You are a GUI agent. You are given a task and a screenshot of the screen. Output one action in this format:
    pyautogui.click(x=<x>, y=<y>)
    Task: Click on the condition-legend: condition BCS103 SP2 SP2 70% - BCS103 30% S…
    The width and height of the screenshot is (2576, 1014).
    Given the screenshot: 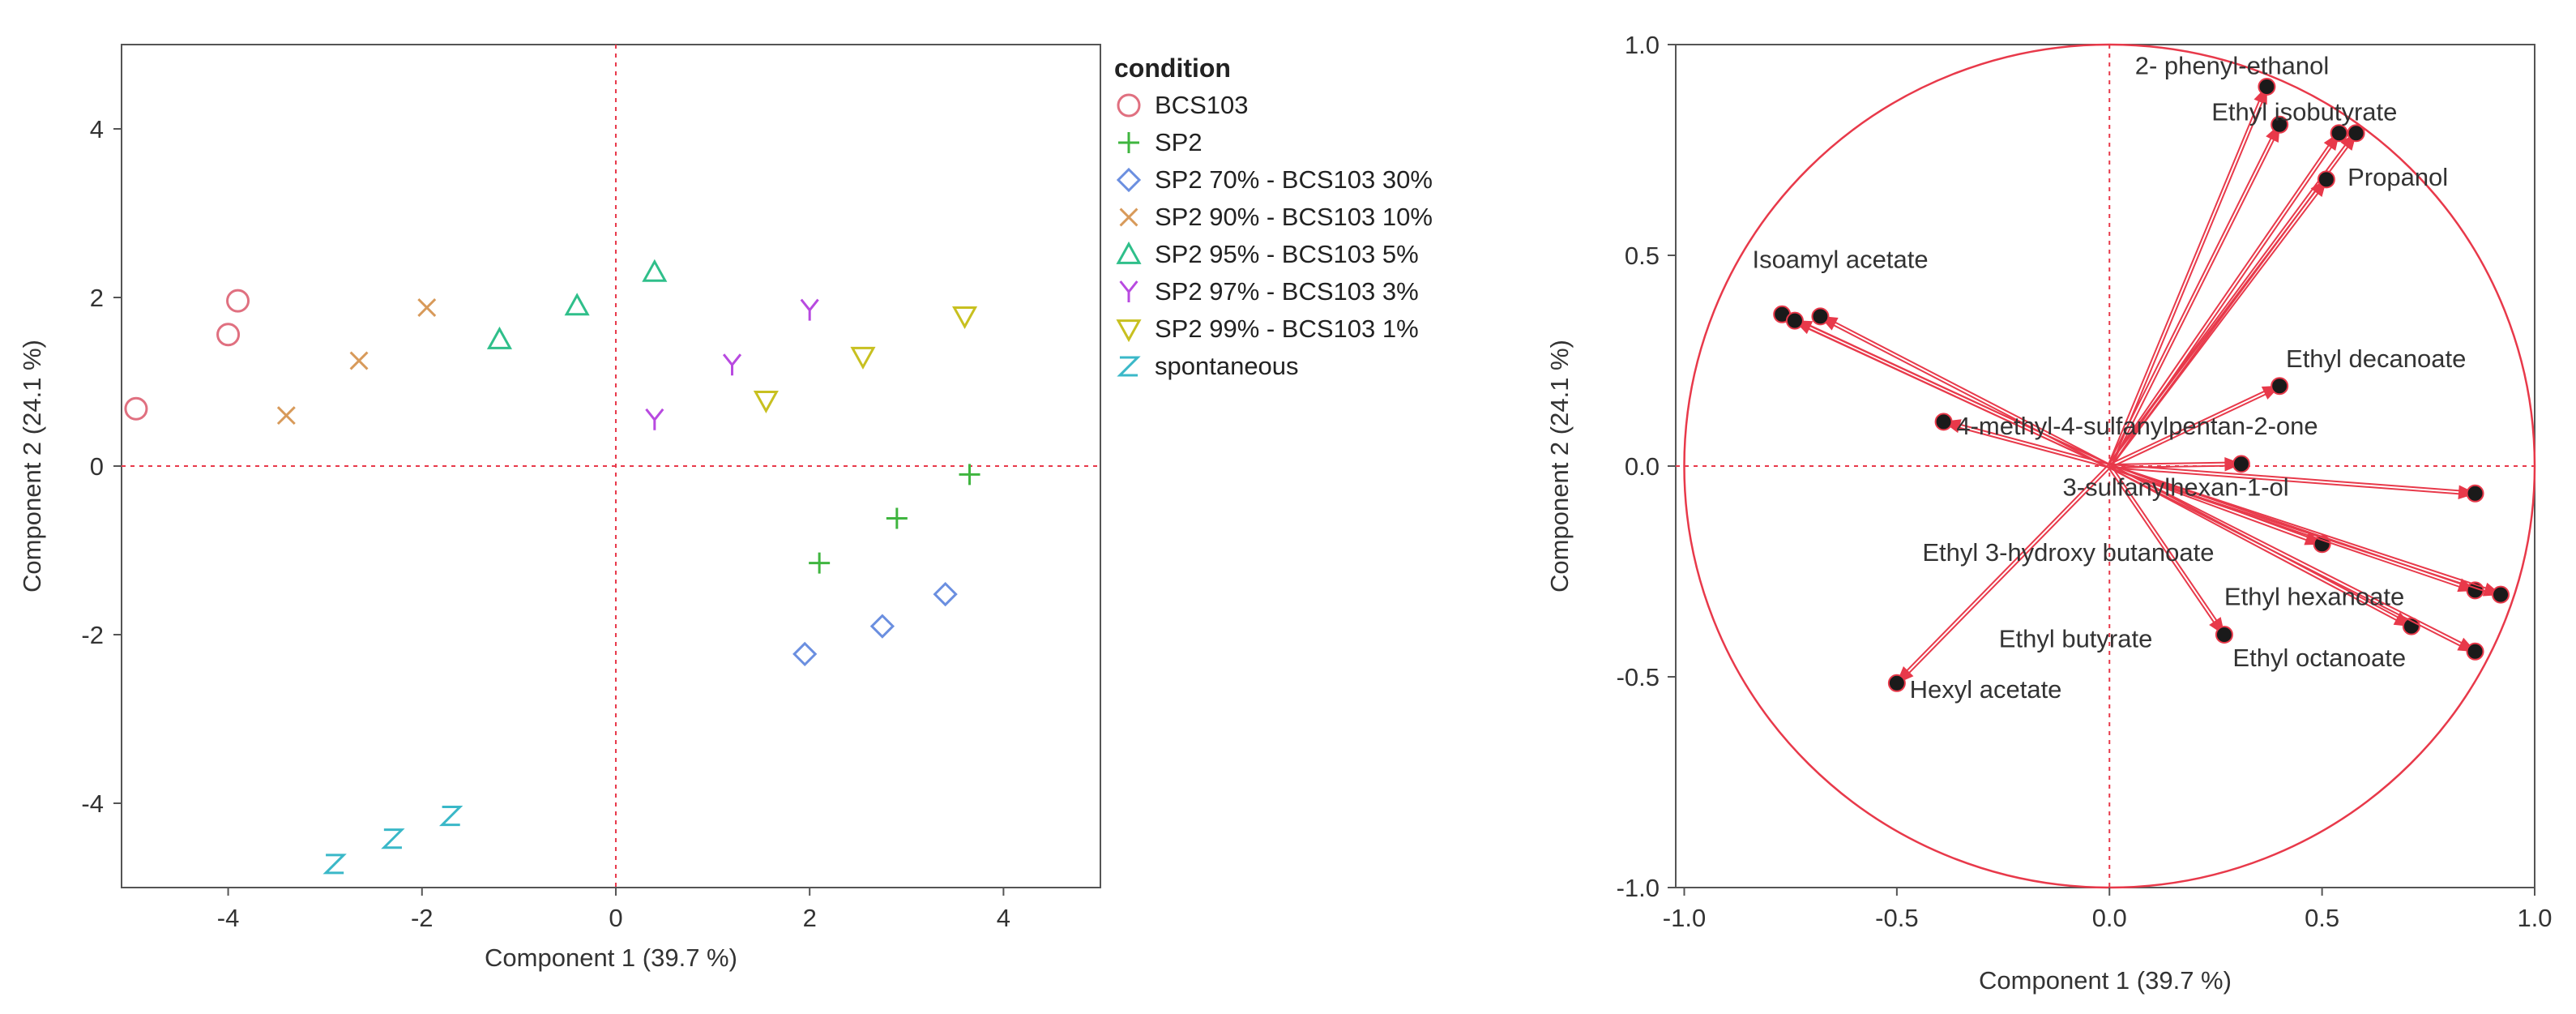 What is the action you would take?
    pyautogui.click(x=1273, y=216)
    